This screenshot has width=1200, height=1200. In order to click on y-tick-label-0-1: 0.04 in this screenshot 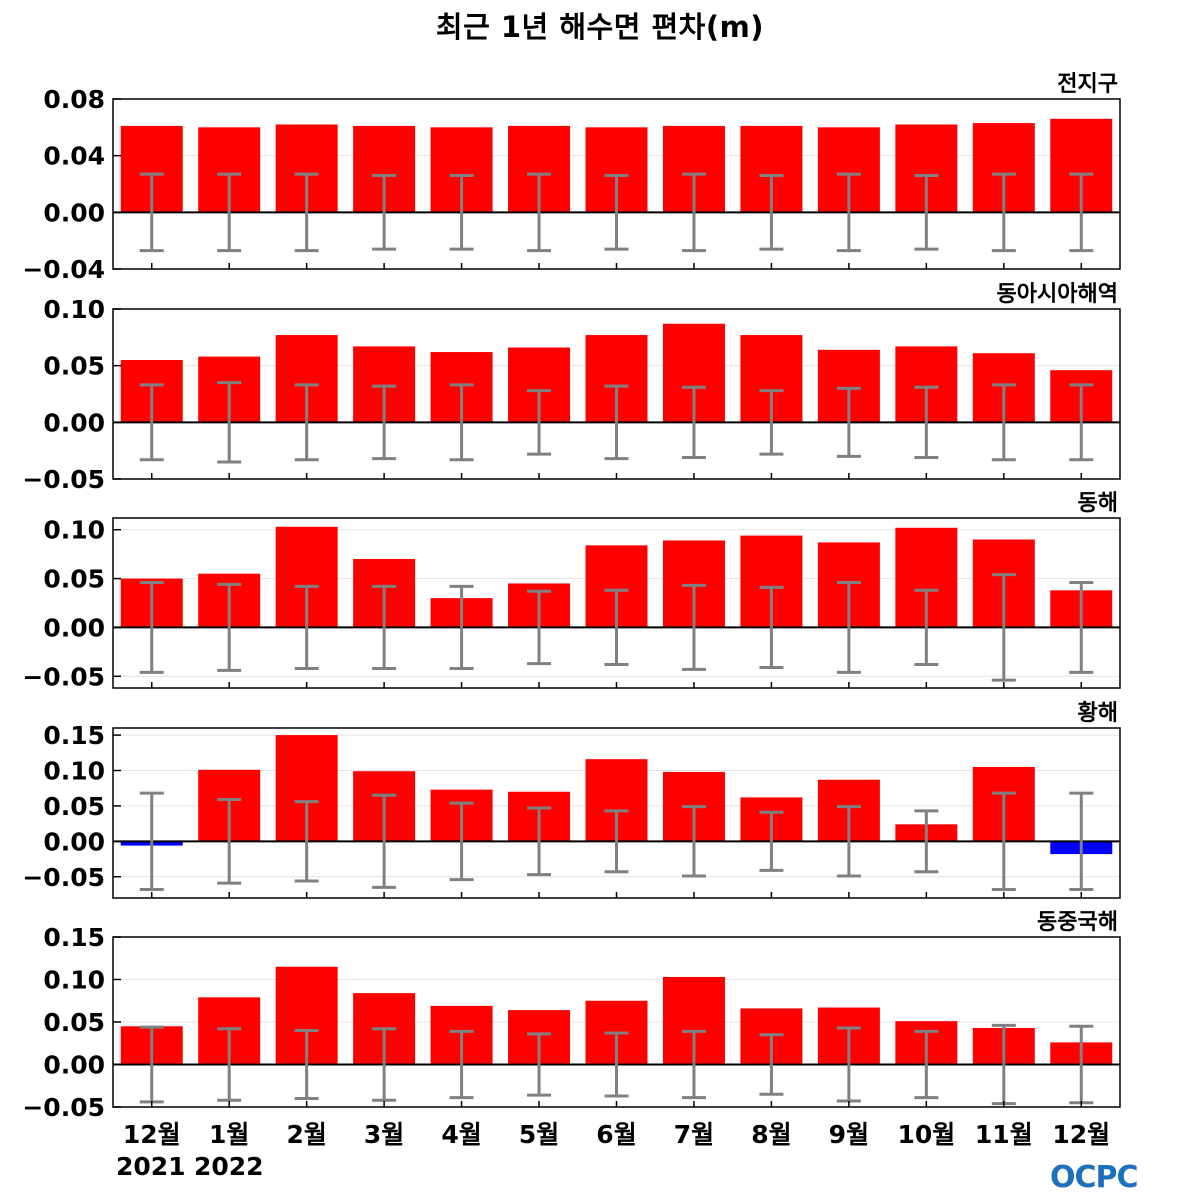, I will do `click(74, 156)`.